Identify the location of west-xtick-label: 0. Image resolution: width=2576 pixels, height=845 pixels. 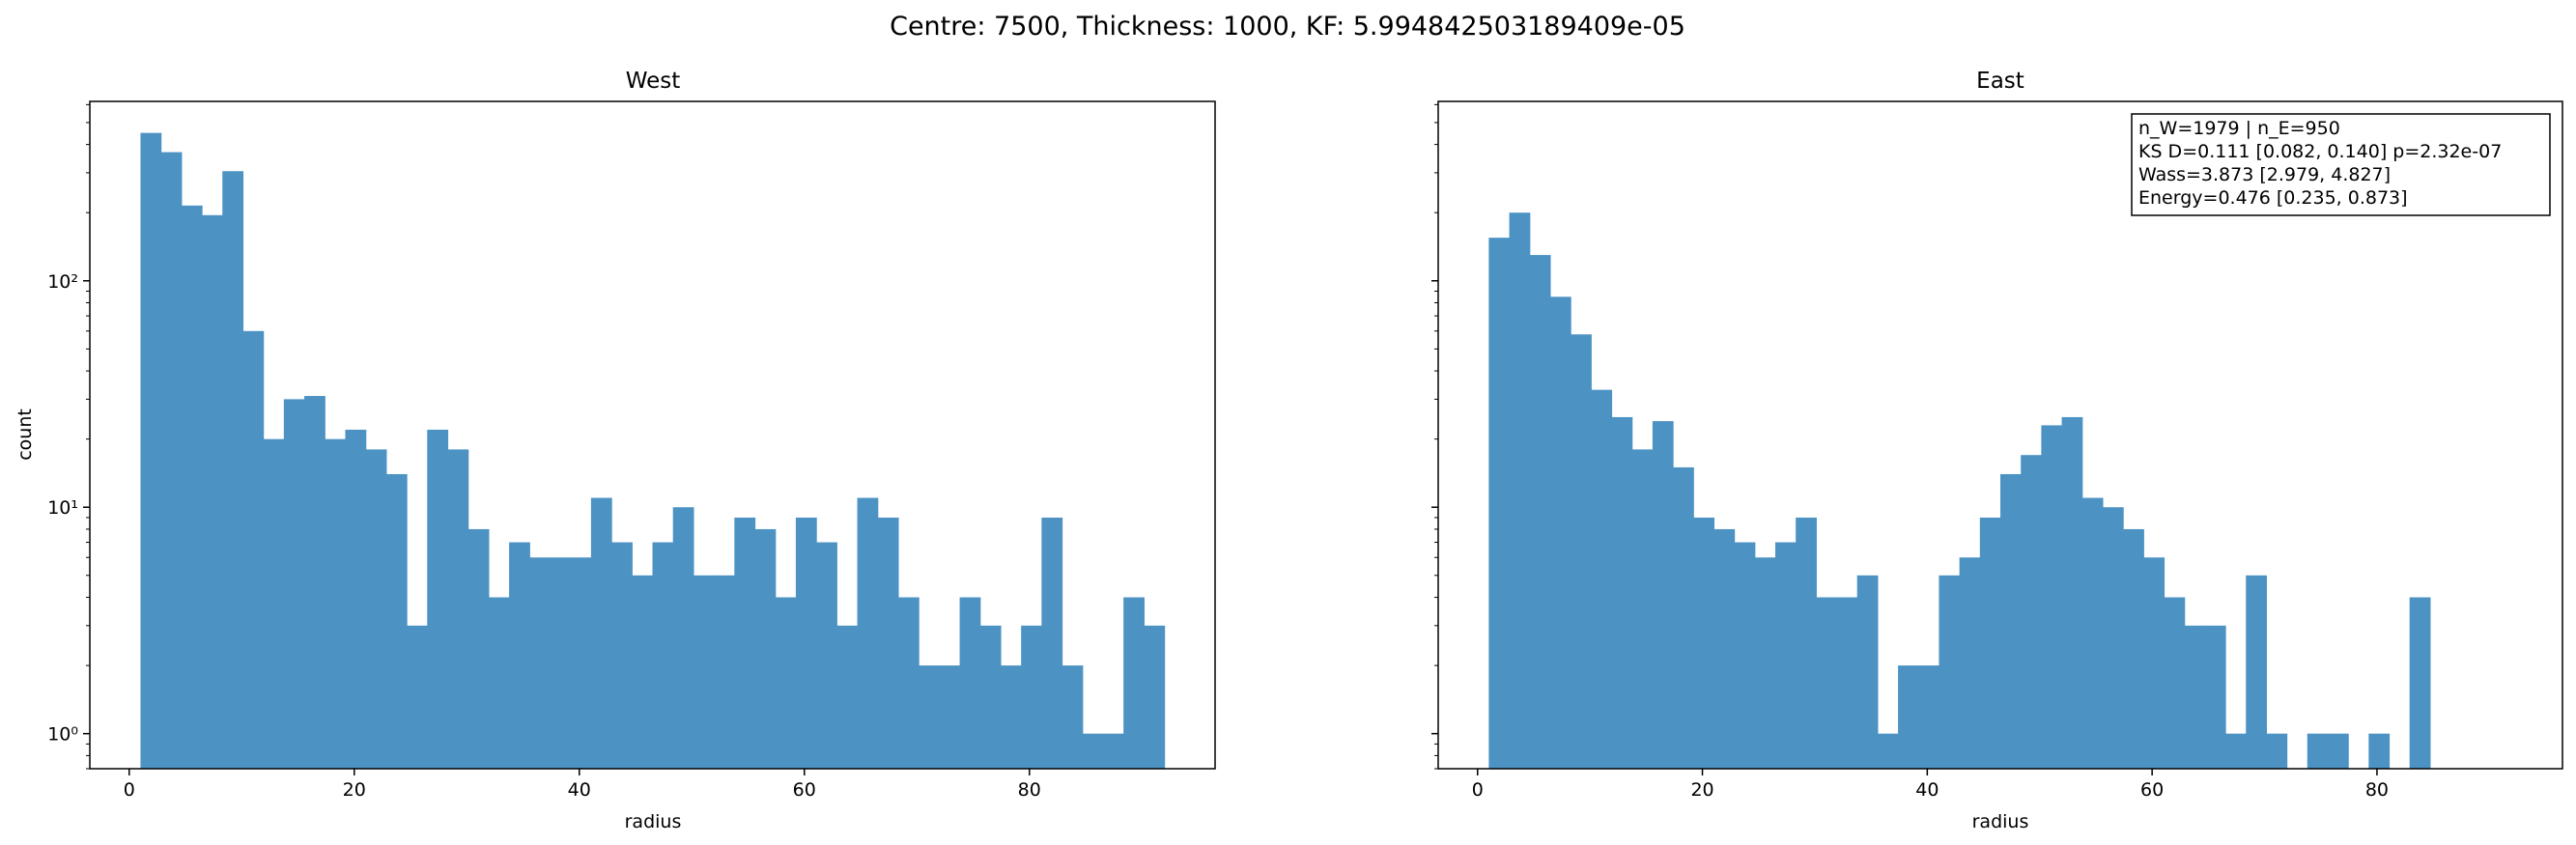
(129, 790).